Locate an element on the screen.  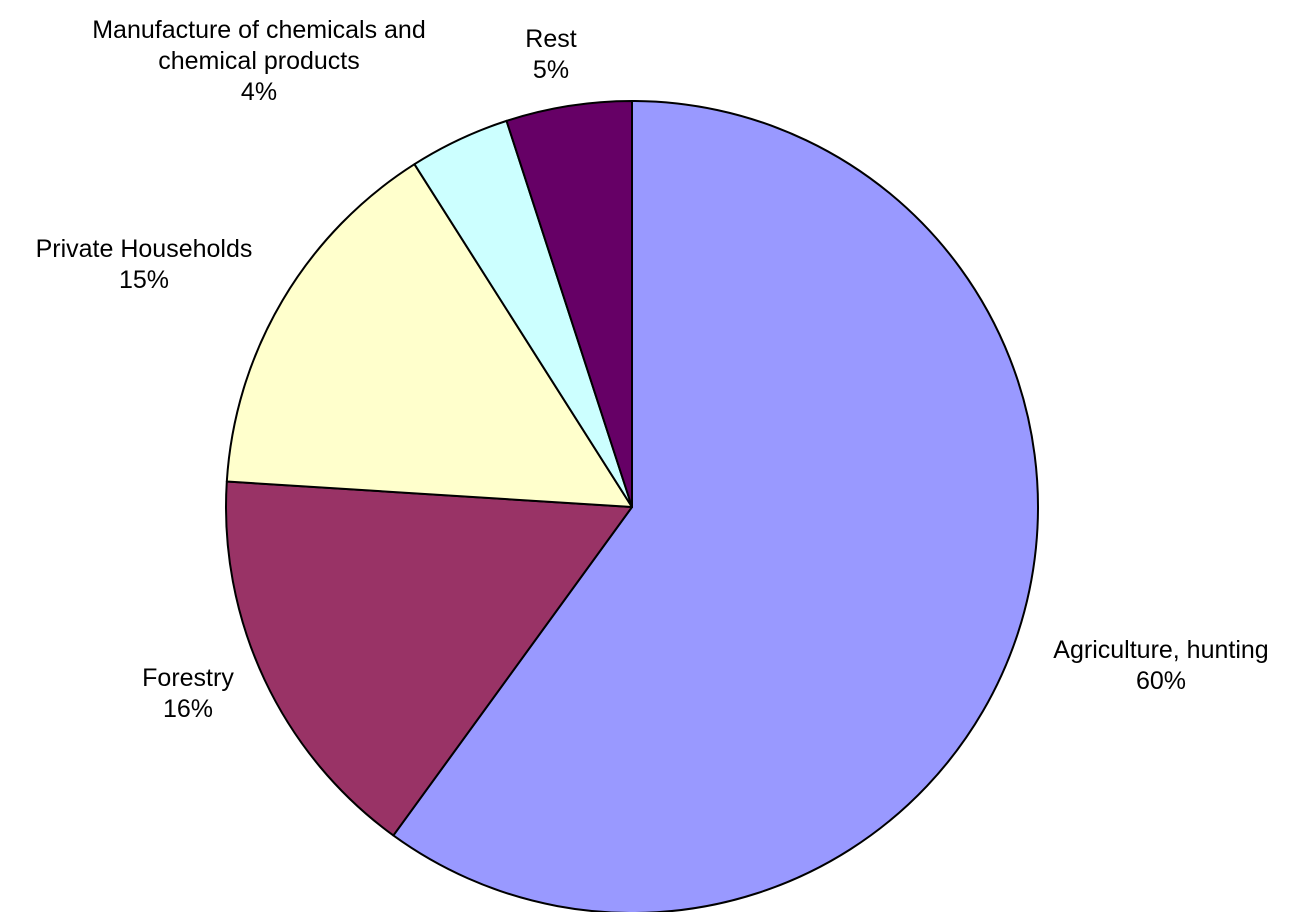
slice-private-households is located at coordinates (429, 335).